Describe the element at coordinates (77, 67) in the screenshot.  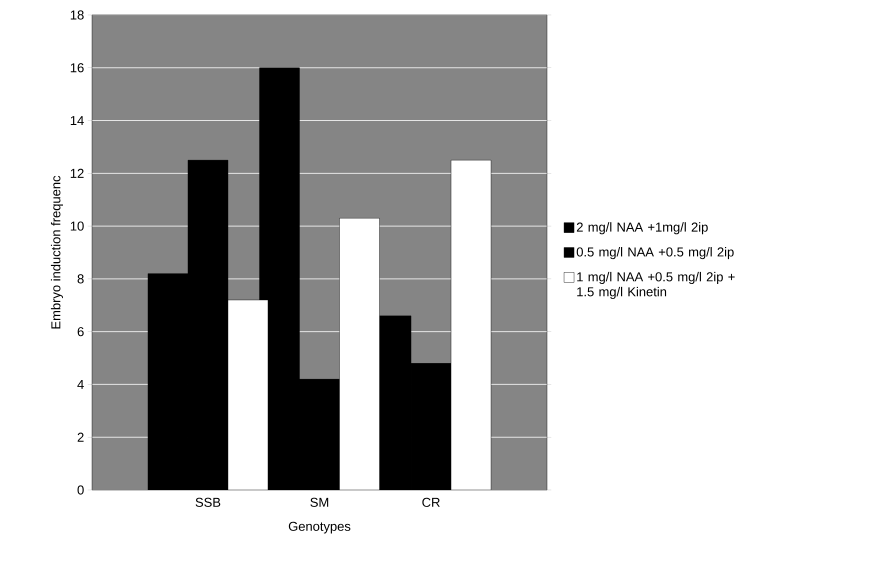
I see `y-tick-label: 16` at that location.